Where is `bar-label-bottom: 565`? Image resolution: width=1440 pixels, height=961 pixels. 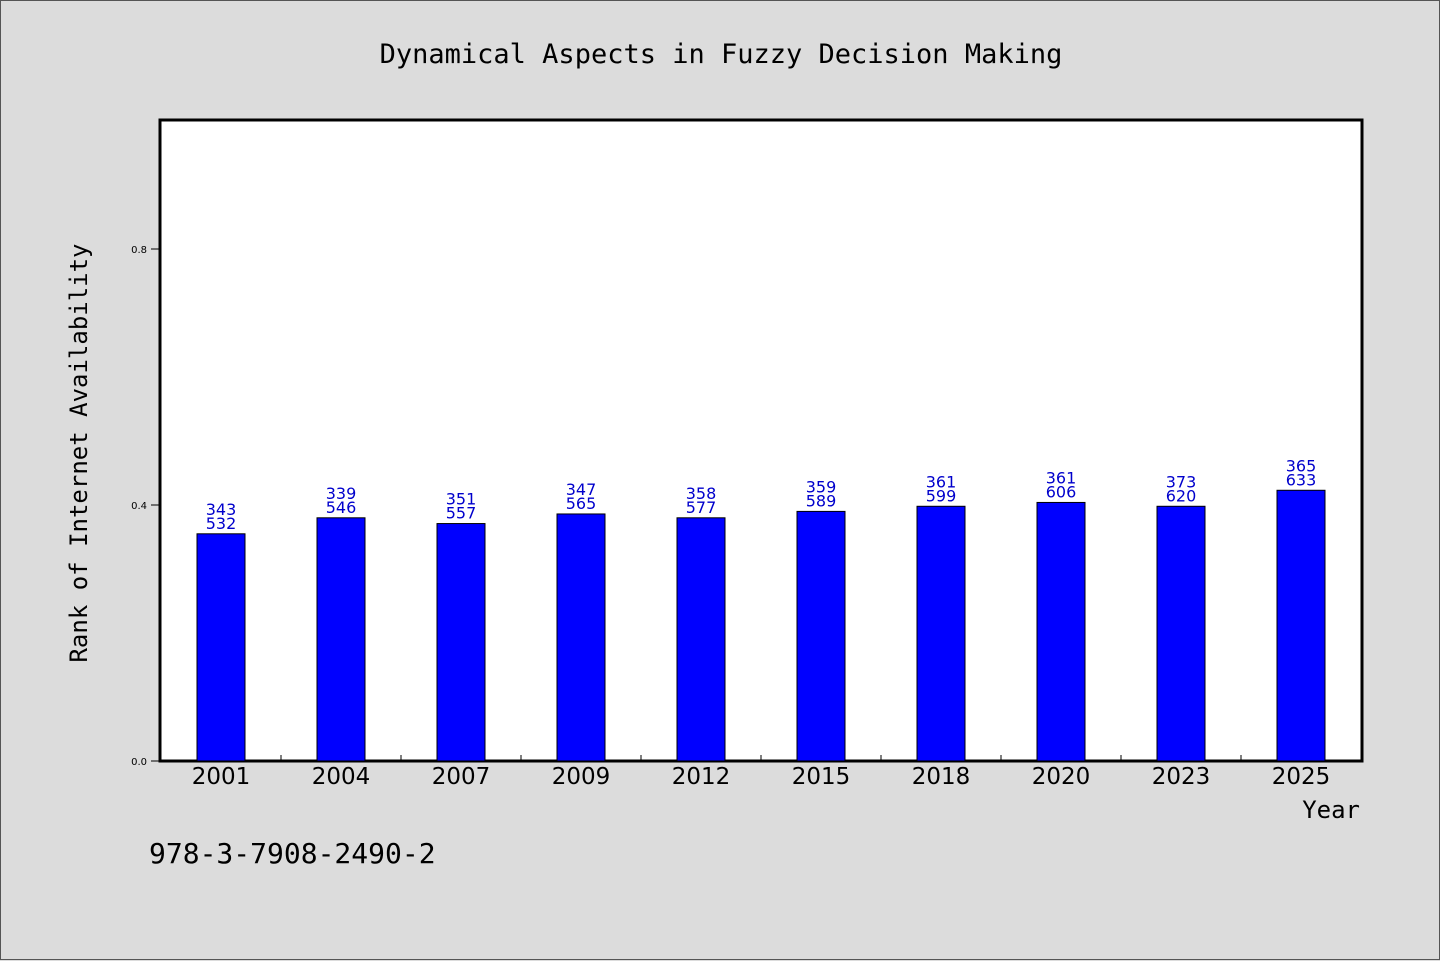 bar-label-bottom: 565 is located at coordinates (581, 503).